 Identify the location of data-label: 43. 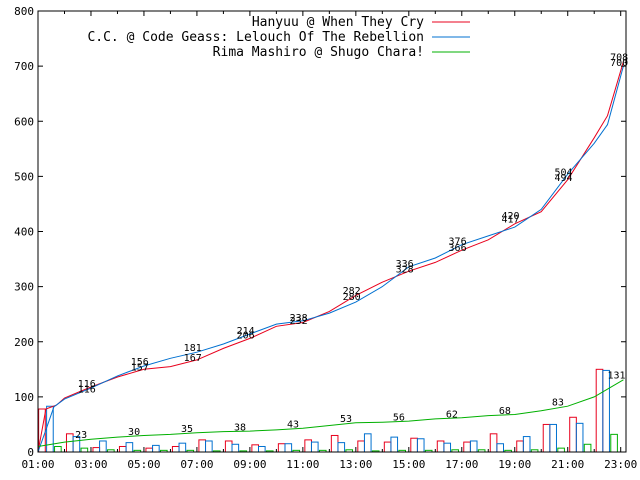
(293, 425).